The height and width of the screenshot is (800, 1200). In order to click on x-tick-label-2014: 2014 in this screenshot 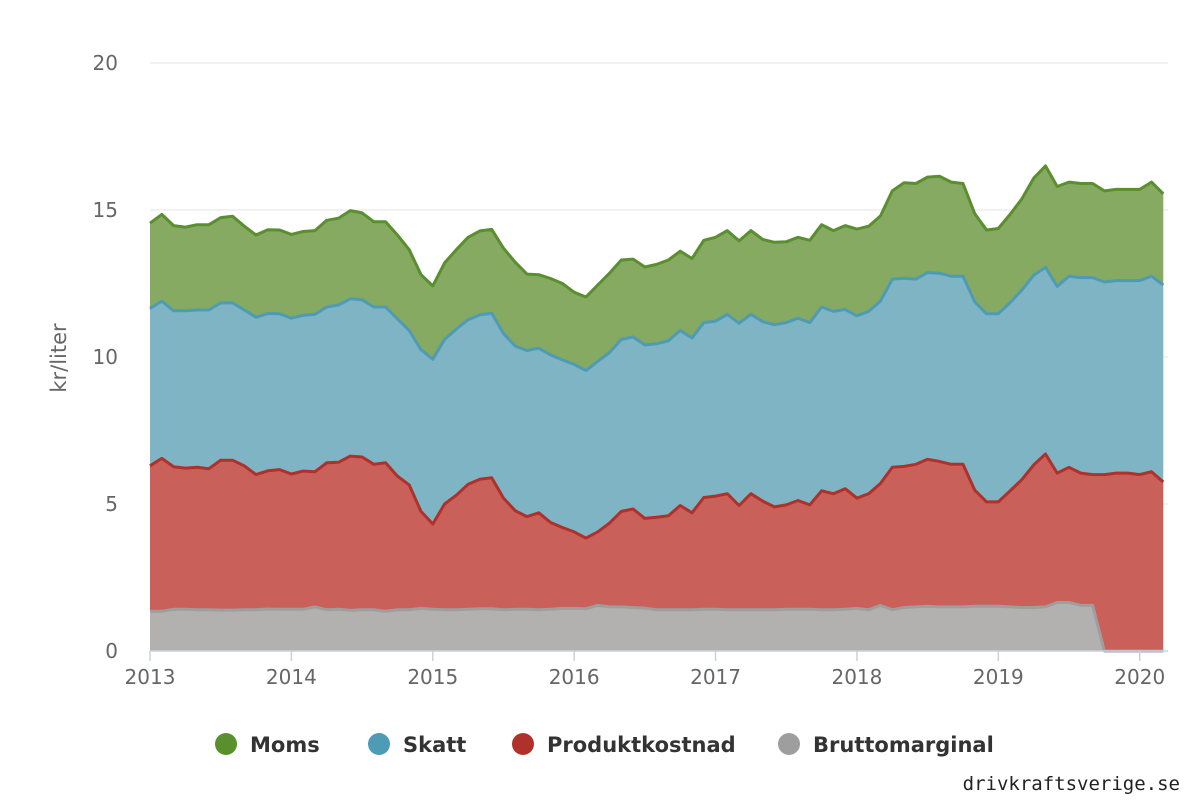, I will do `click(291, 677)`.